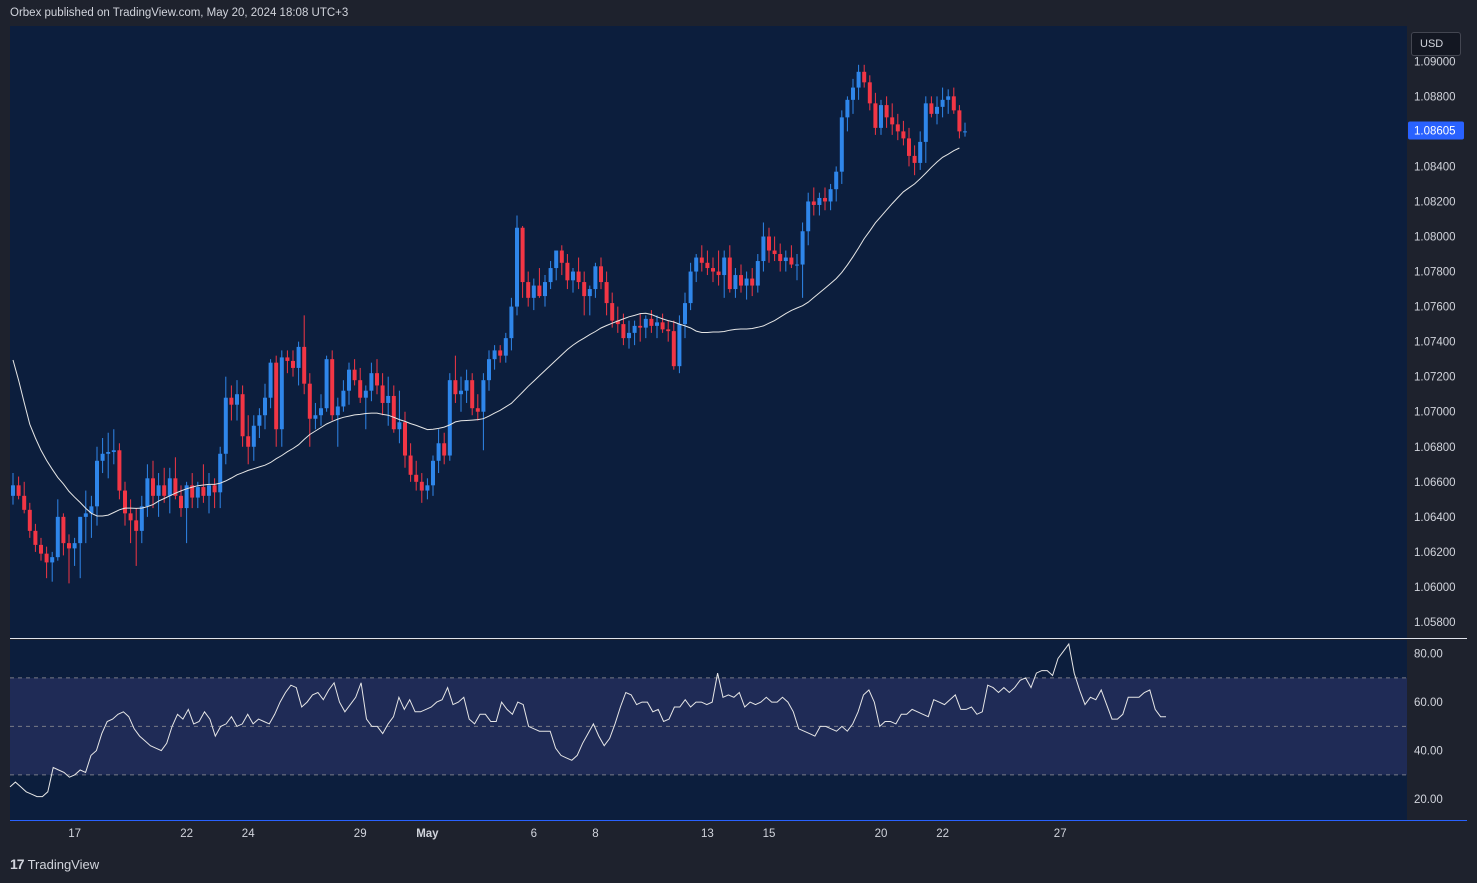 Image resolution: width=1477 pixels, height=883 pixels. Describe the element at coordinates (707, 834) in the screenshot. I see `time-tick-label: 13` at that location.